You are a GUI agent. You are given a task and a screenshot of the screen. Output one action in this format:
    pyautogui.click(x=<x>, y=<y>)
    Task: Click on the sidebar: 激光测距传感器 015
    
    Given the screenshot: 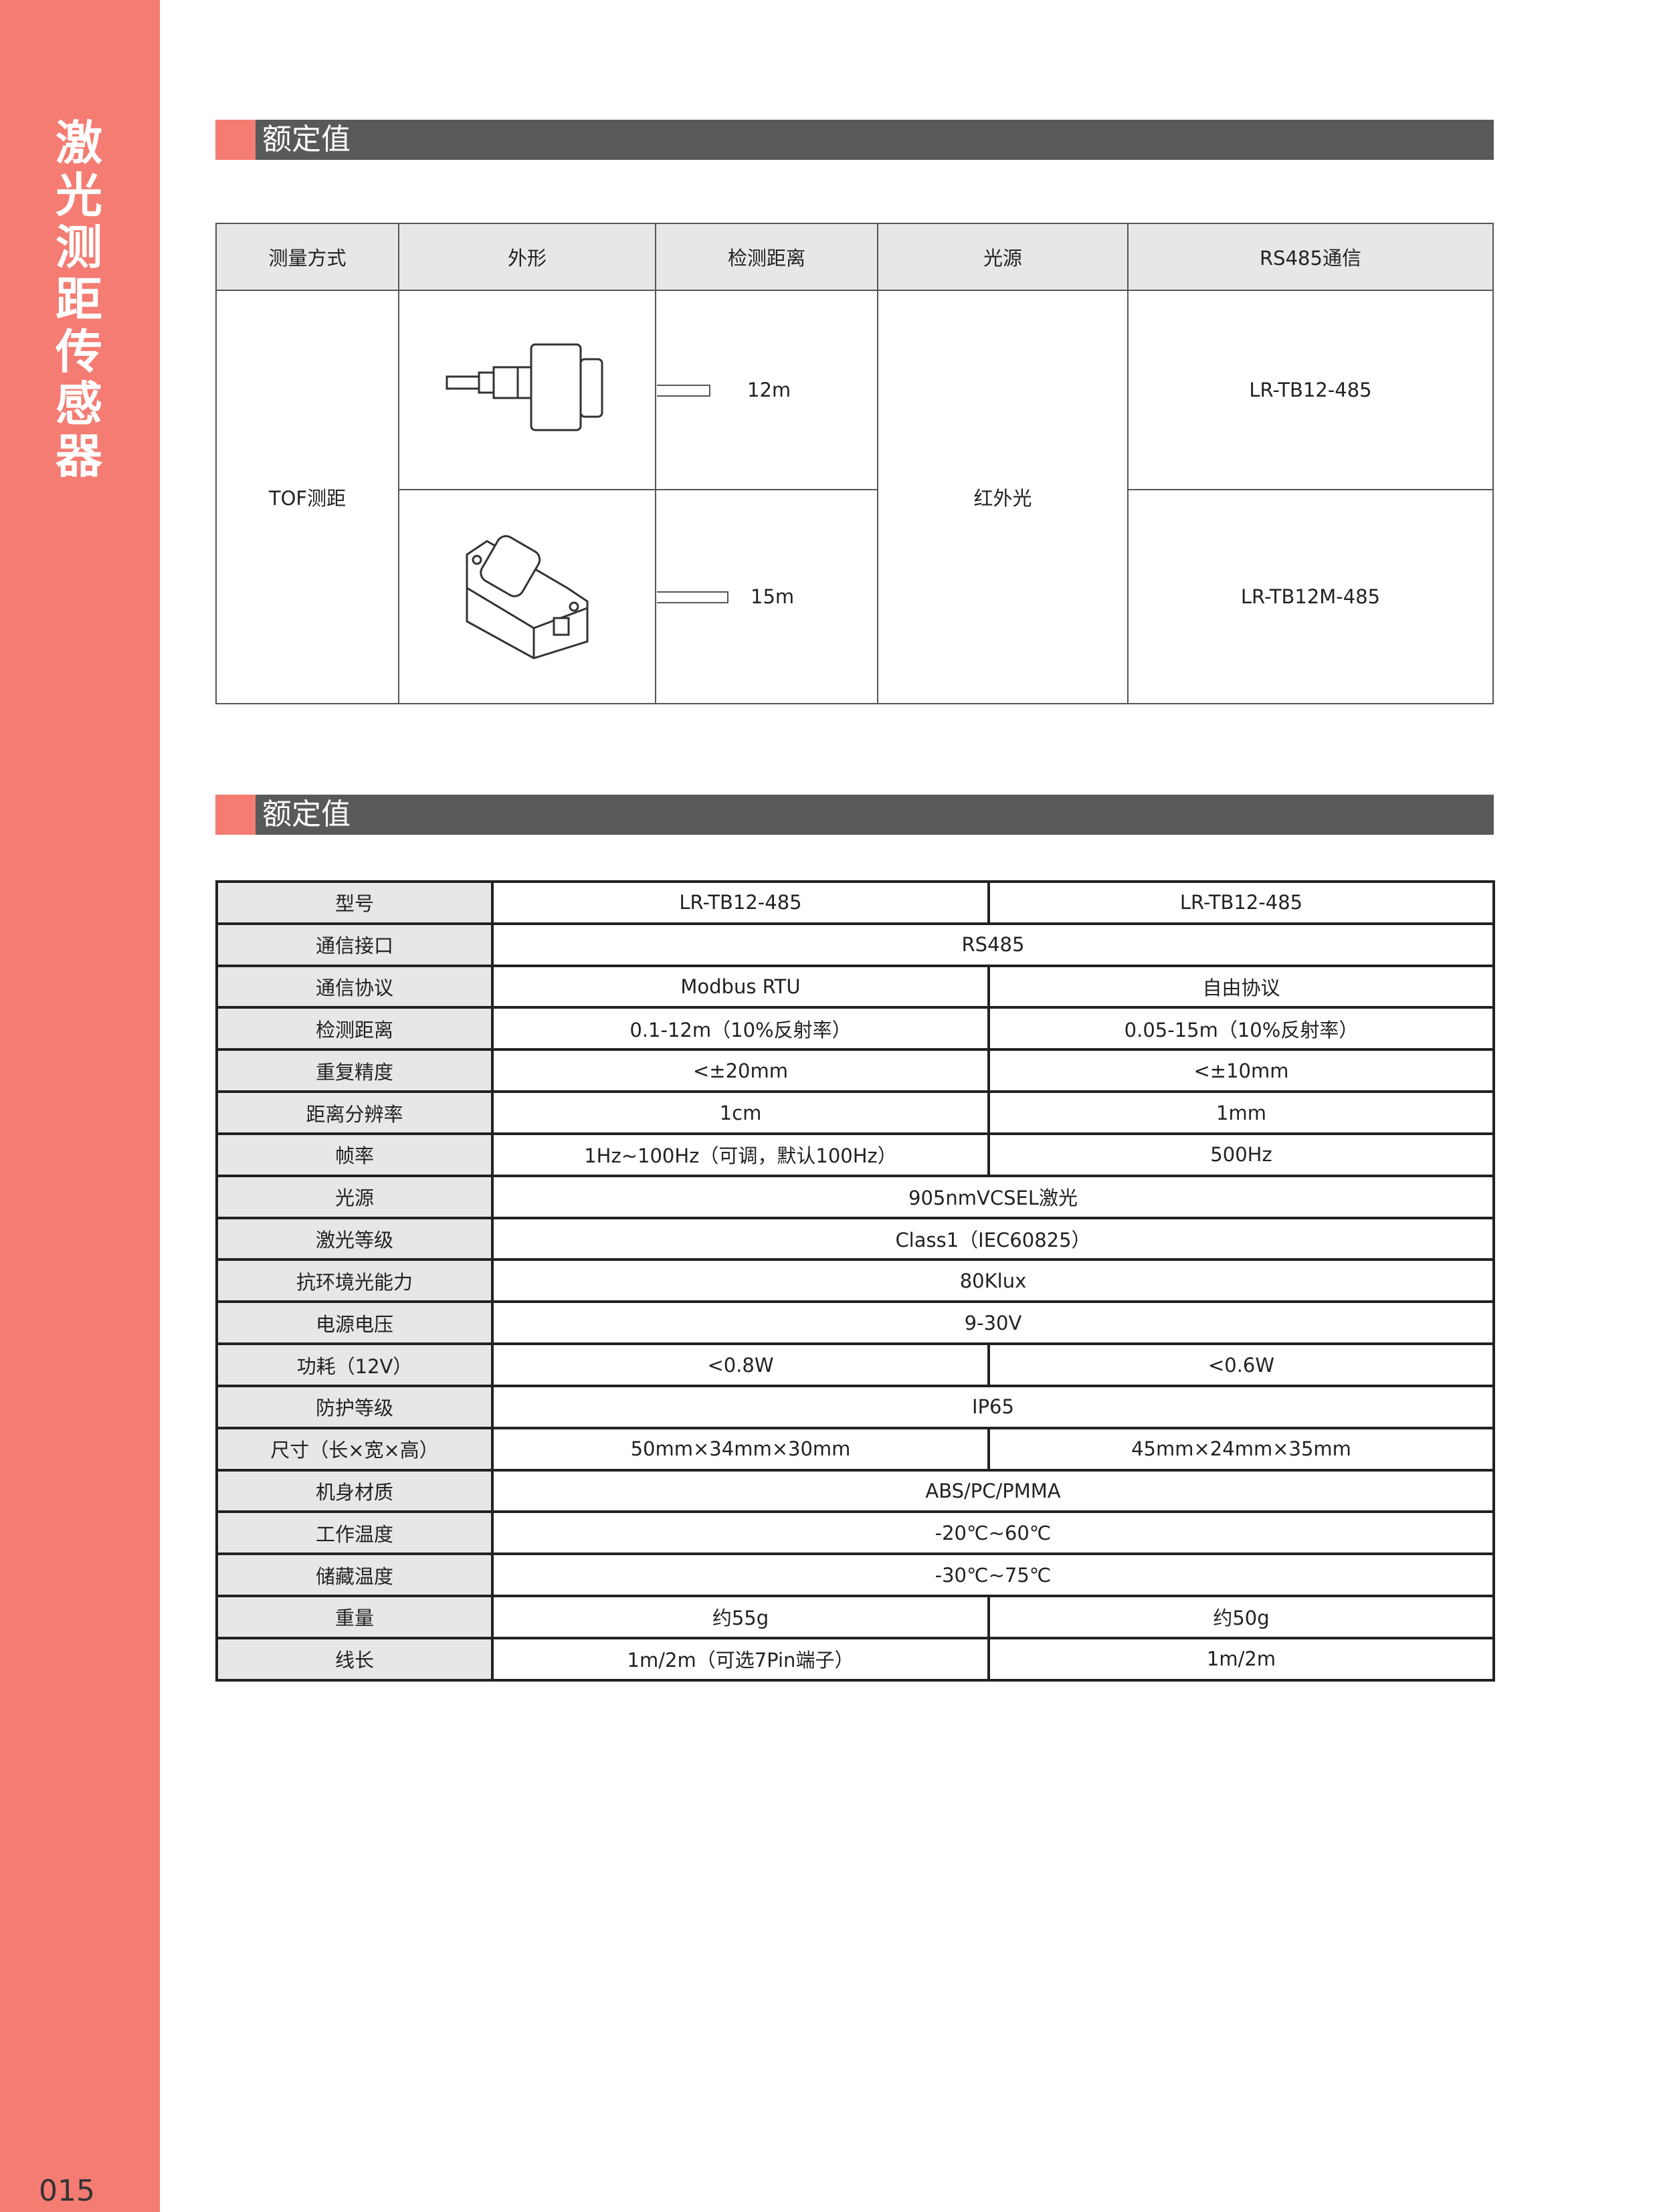 What is the action you would take?
    pyautogui.click(x=80, y=1106)
    